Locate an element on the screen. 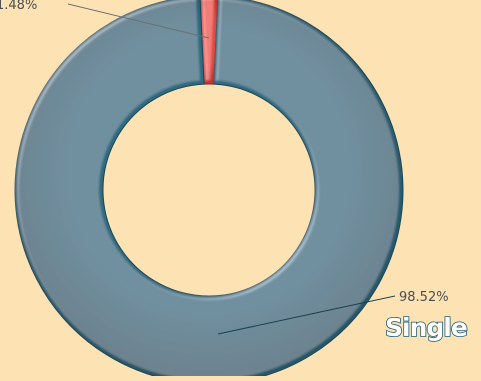 The image size is (481, 381). legend-label-single: Single is located at coordinates (426, 327).